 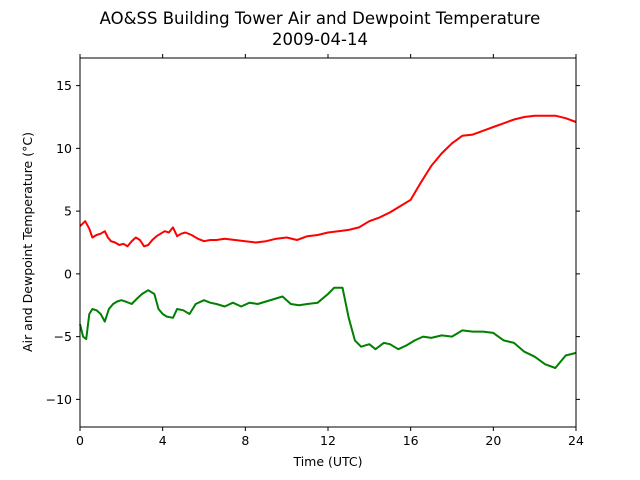 I want to click on x-tick-label: 8, so click(x=245, y=440).